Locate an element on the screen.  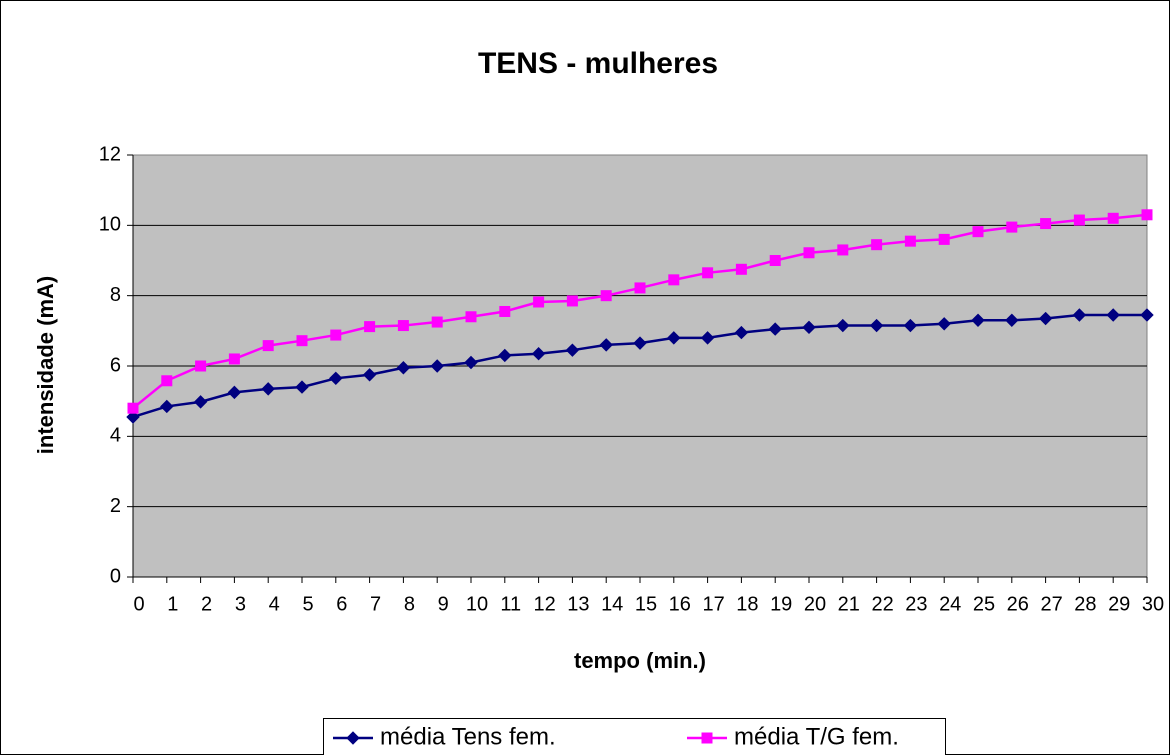
y-tick-label: 6 is located at coordinates (115, 365).